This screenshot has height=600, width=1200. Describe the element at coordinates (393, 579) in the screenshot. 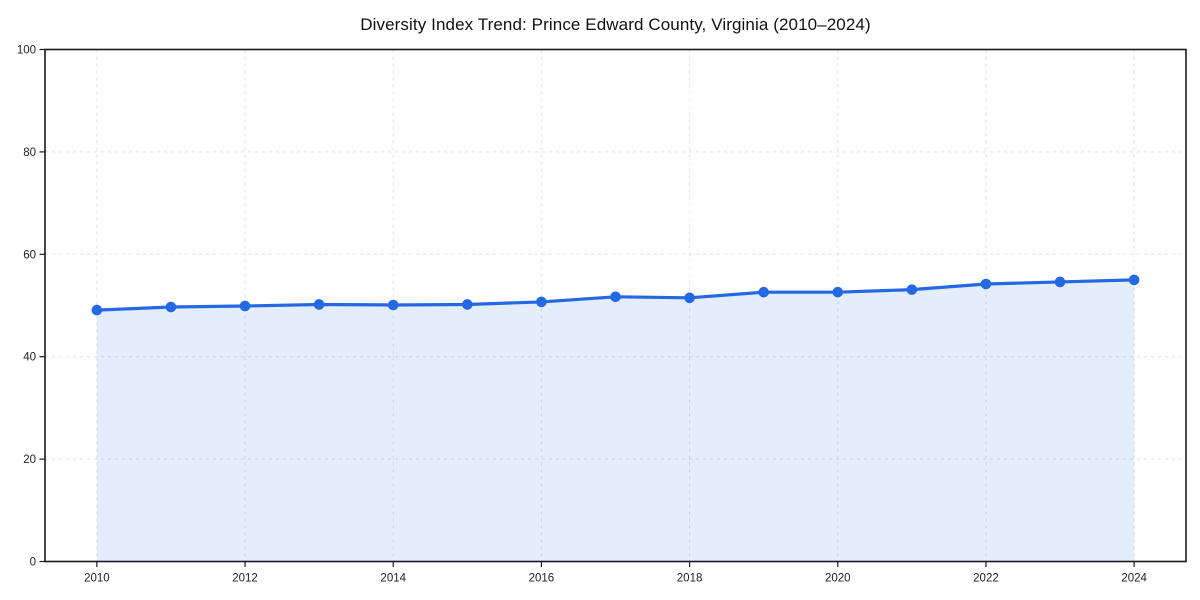

I see `x-tick-label: 2014` at that location.